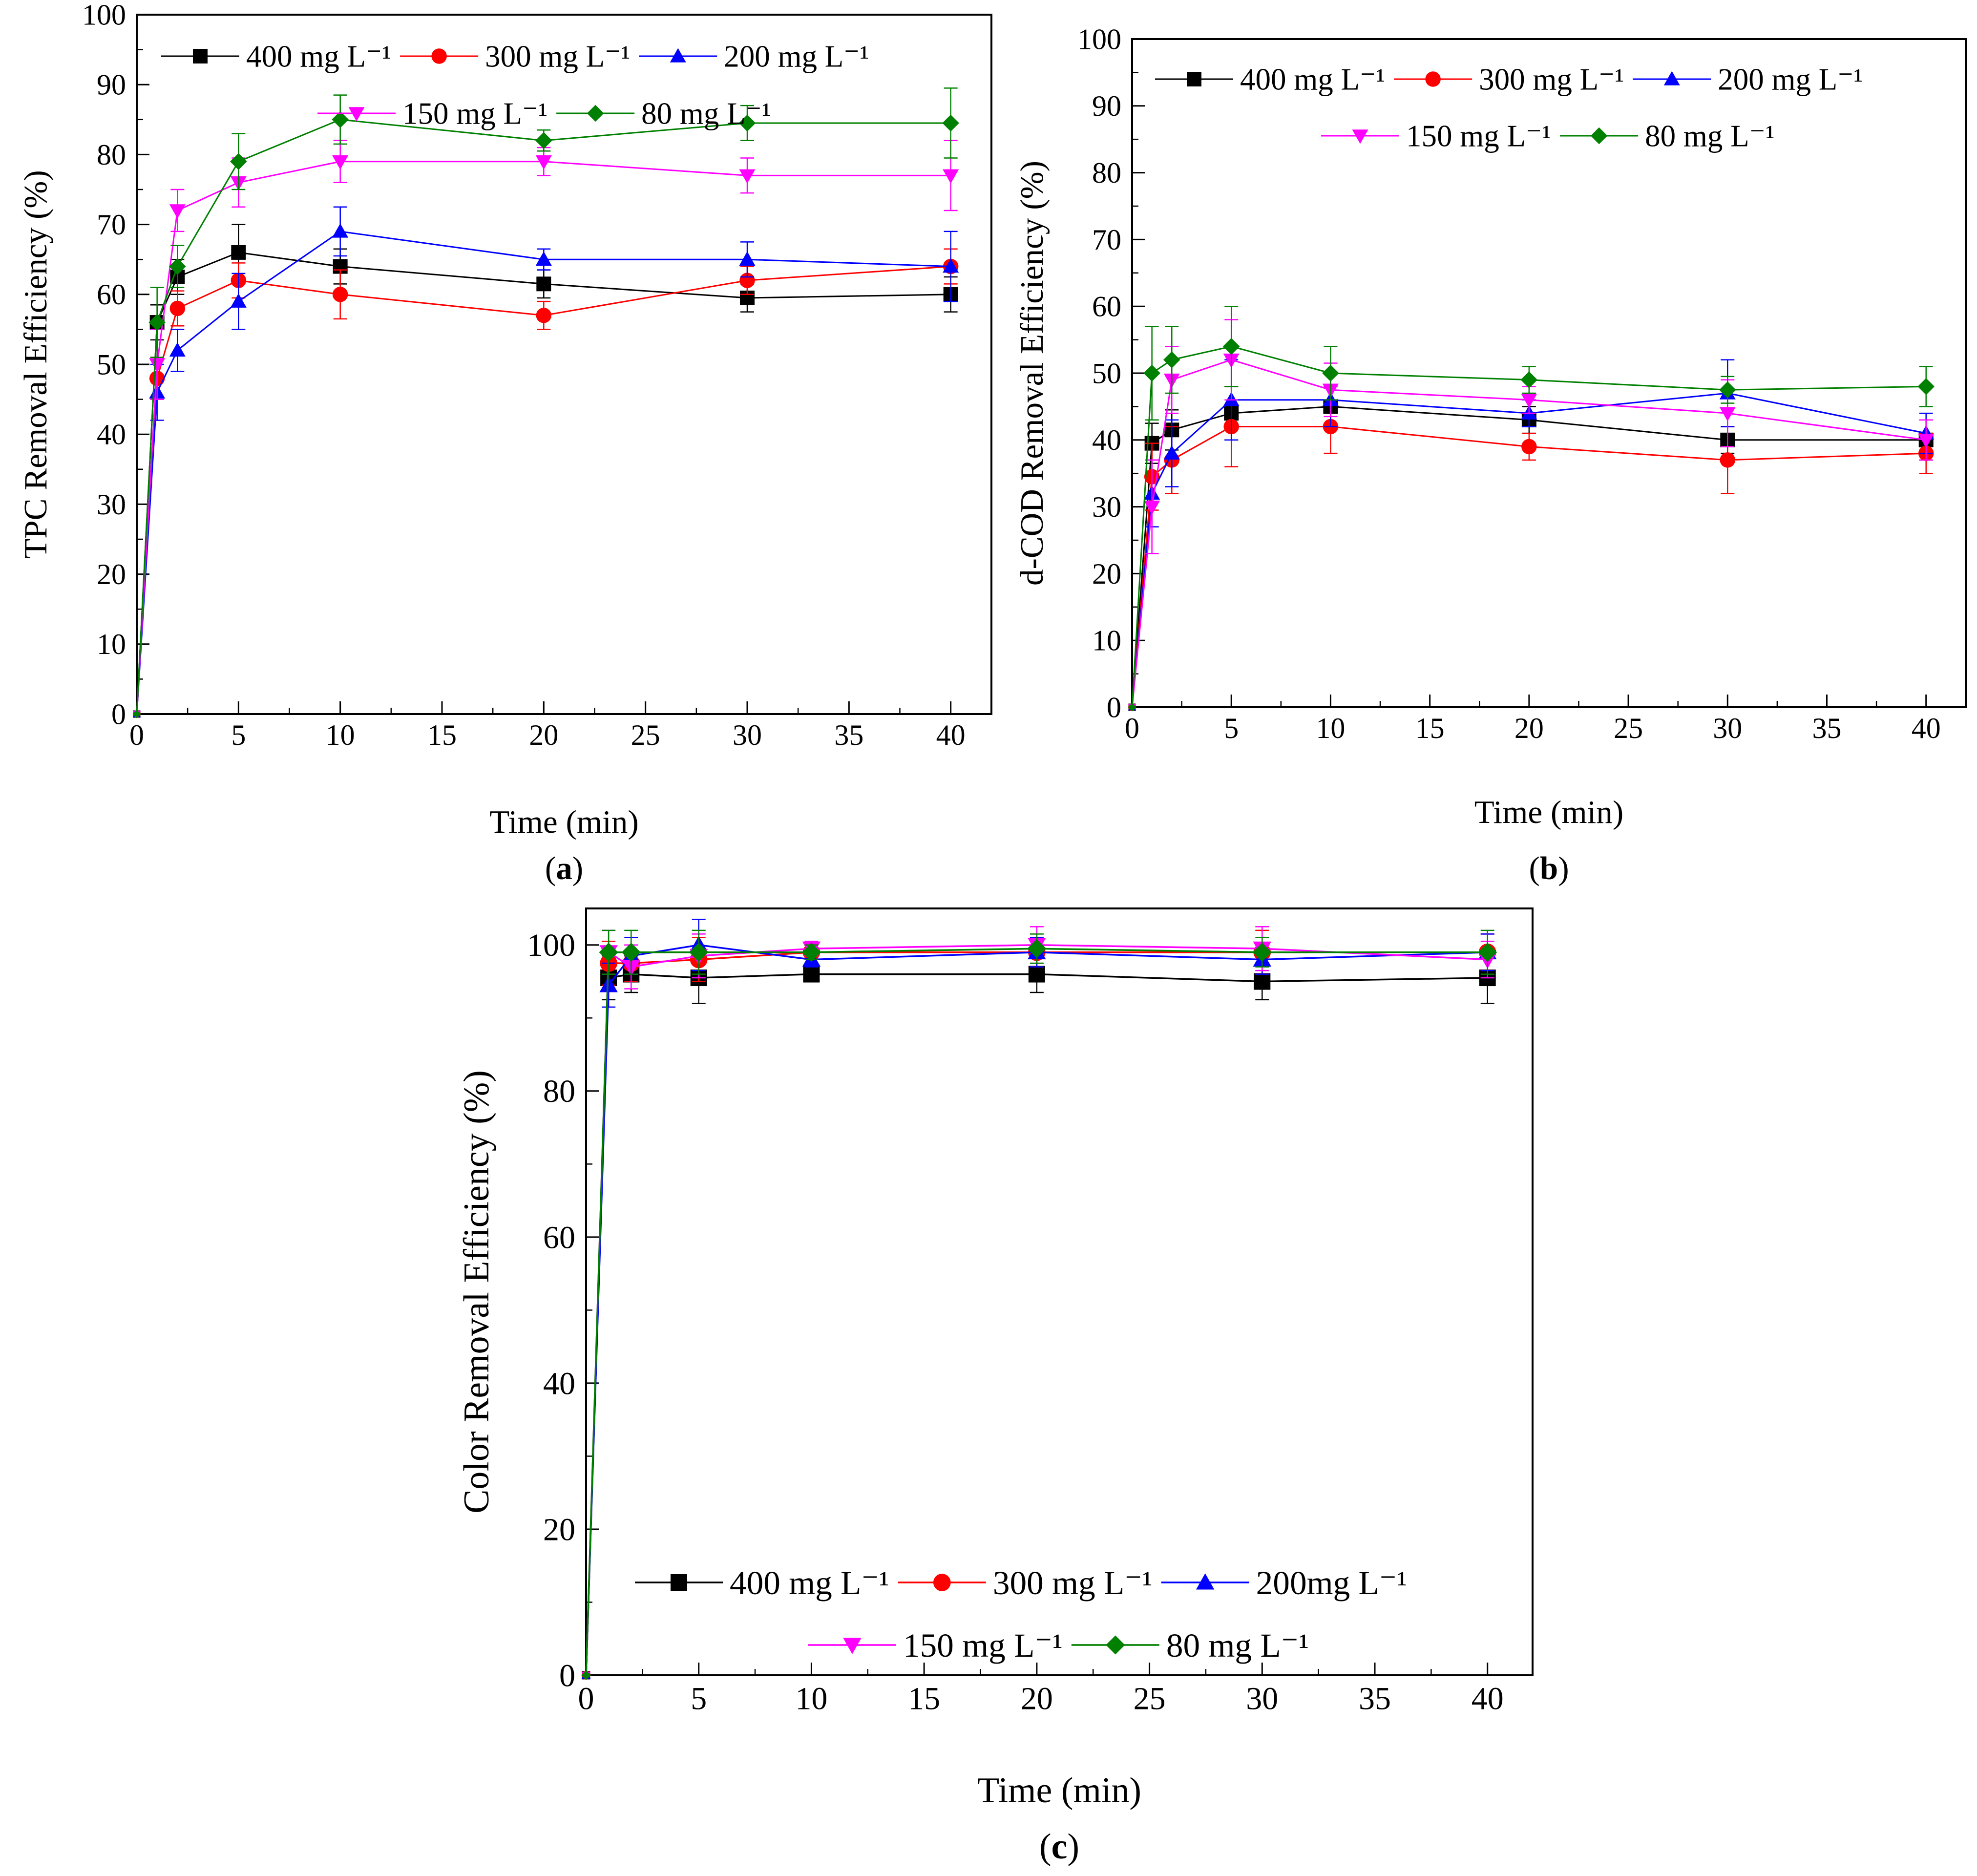 This screenshot has width=1977, height=1876. Describe the element at coordinates (1106, 373) in the screenshot. I see `y-tick-label: 50` at that location.